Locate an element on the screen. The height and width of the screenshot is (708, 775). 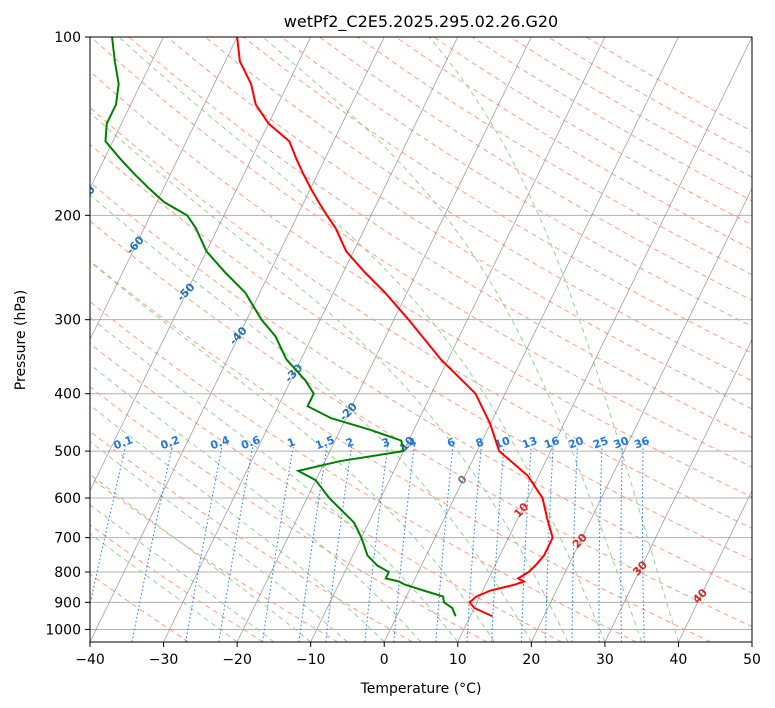
x-tick-label: 20 is located at coordinates (531, 660).